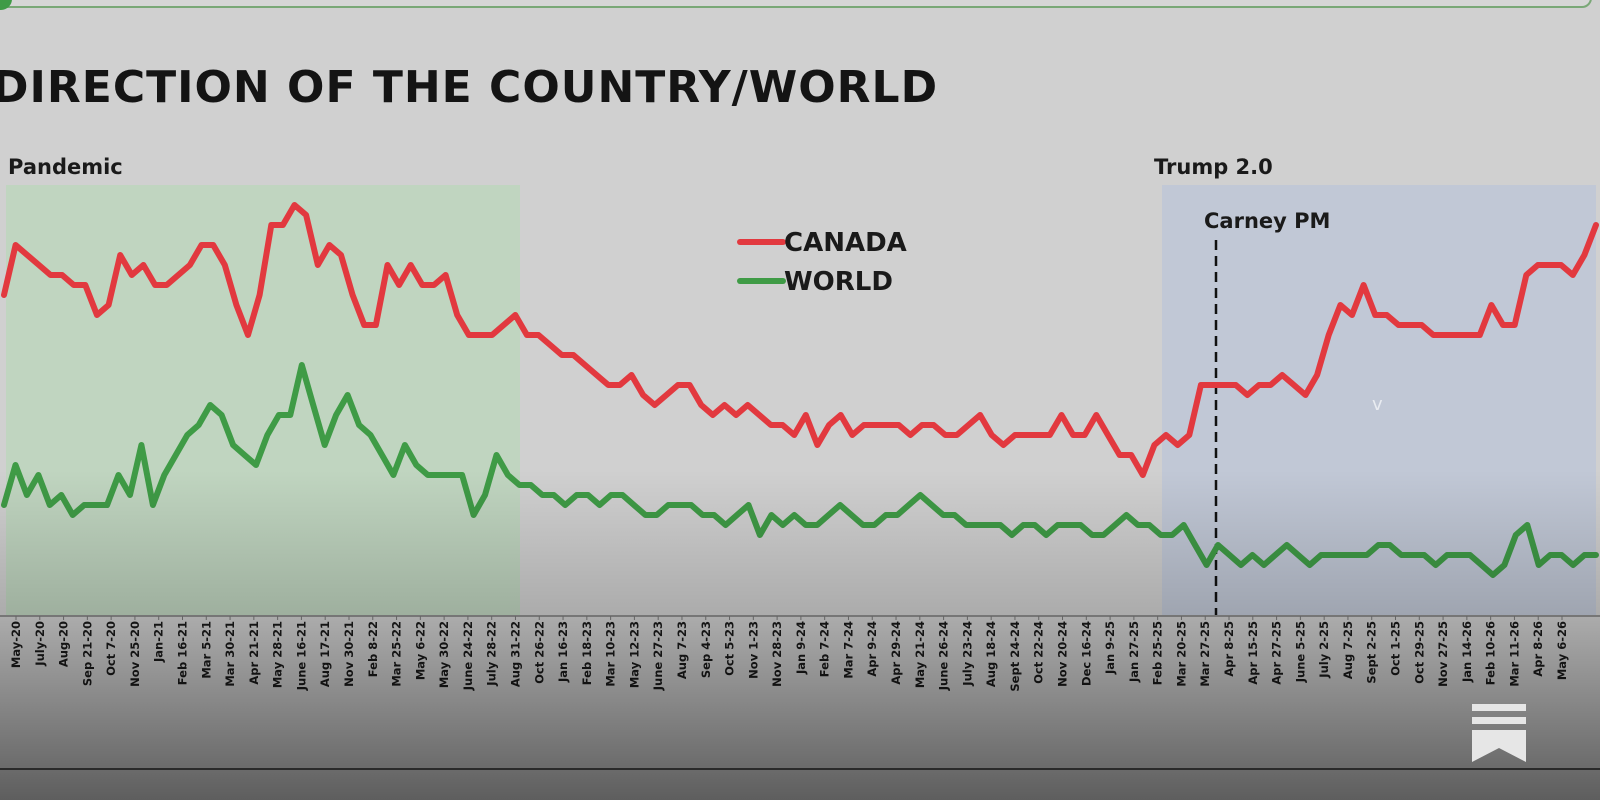 Image resolution: width=1600 pixels, height=800 pixels. Describe the element at coordinates (468, 656) in the screenshot. I see `x-tick-label: June 24-22` at that location.